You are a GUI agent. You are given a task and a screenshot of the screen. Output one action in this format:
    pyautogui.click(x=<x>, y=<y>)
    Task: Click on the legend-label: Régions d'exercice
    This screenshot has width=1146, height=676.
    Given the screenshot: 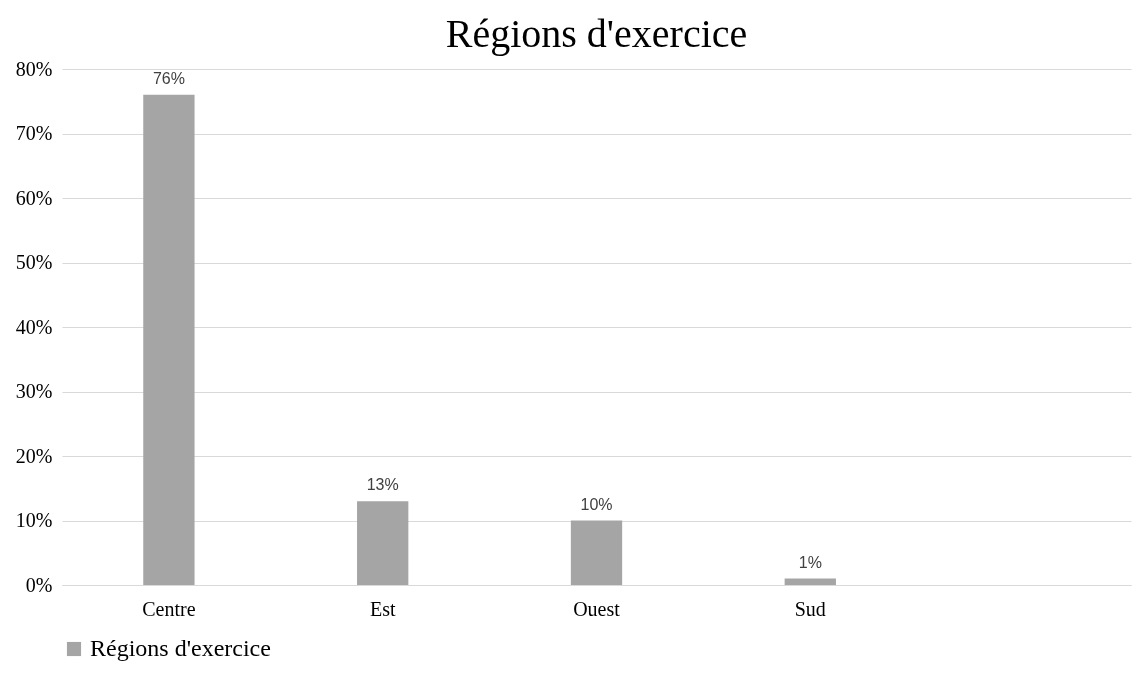 What is the action you would take?
    pyautogui.click(x=180, y=648)
    